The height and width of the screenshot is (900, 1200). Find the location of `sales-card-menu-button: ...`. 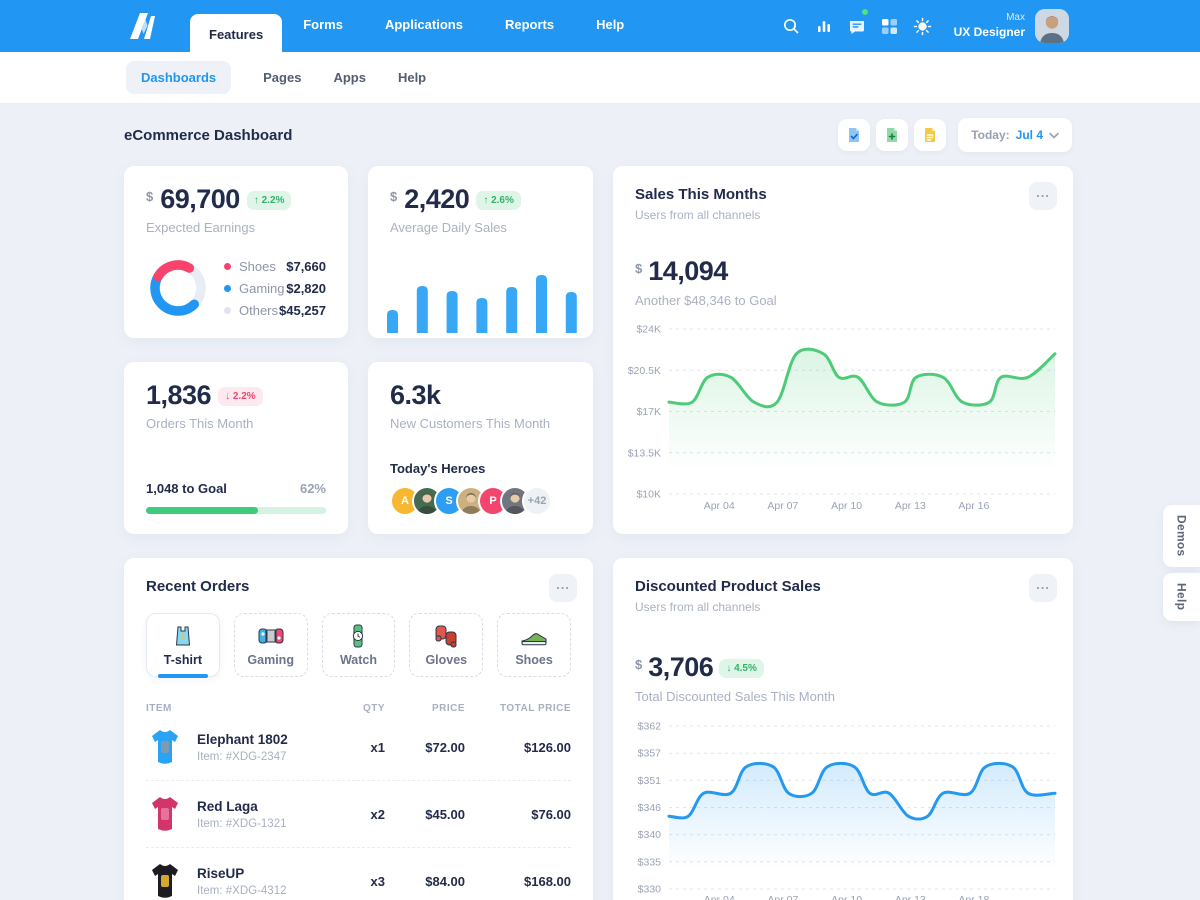

sales-card-menu-button: ... is located at coordinates (1043, 196).